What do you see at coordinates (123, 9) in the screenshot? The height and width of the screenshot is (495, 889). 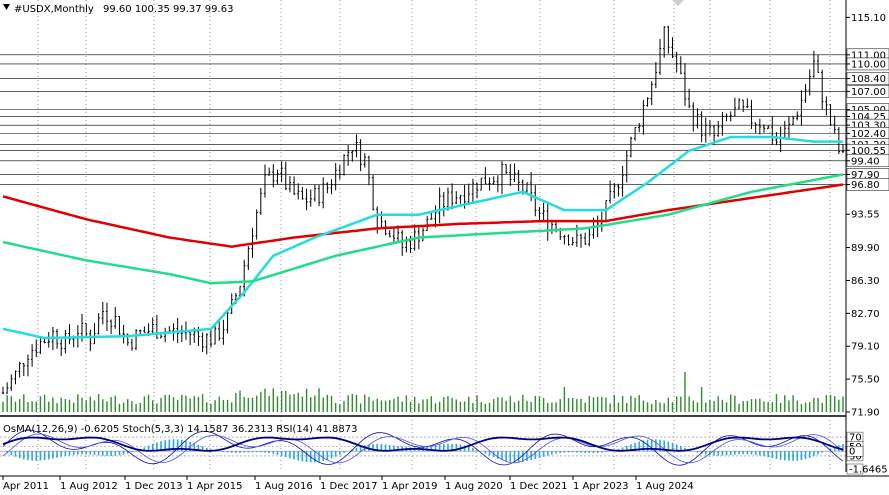 I see `chart-title: #USDX,Monthly 99.60 100.35 99.37 99.63` at bounding box center [123, 9].